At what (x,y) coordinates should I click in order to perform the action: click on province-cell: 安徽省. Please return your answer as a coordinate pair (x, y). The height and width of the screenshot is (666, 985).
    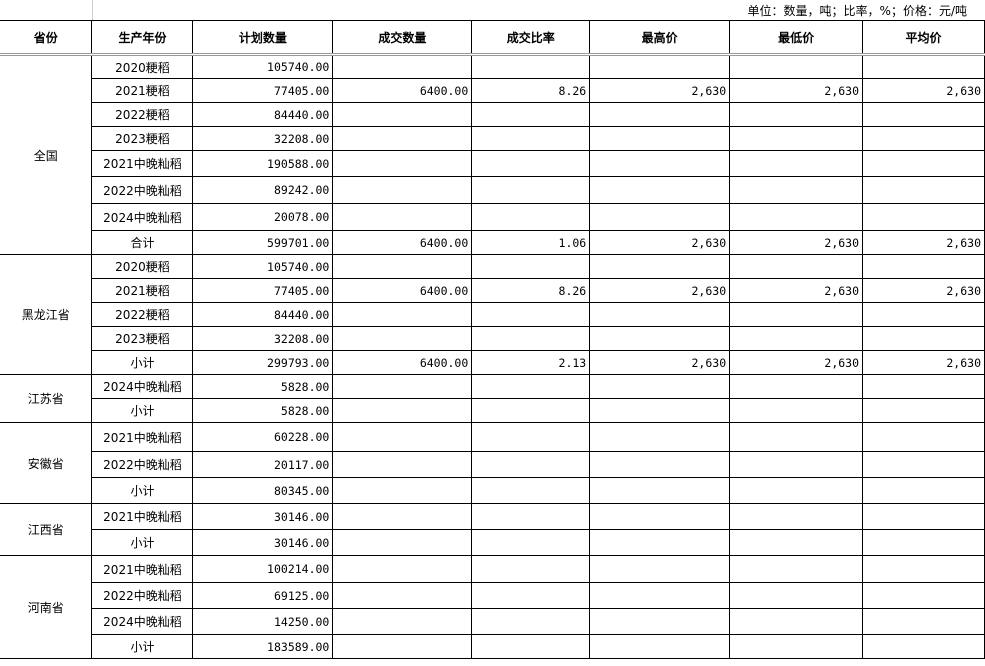
    Looking at the image, I should click on (46, 463).